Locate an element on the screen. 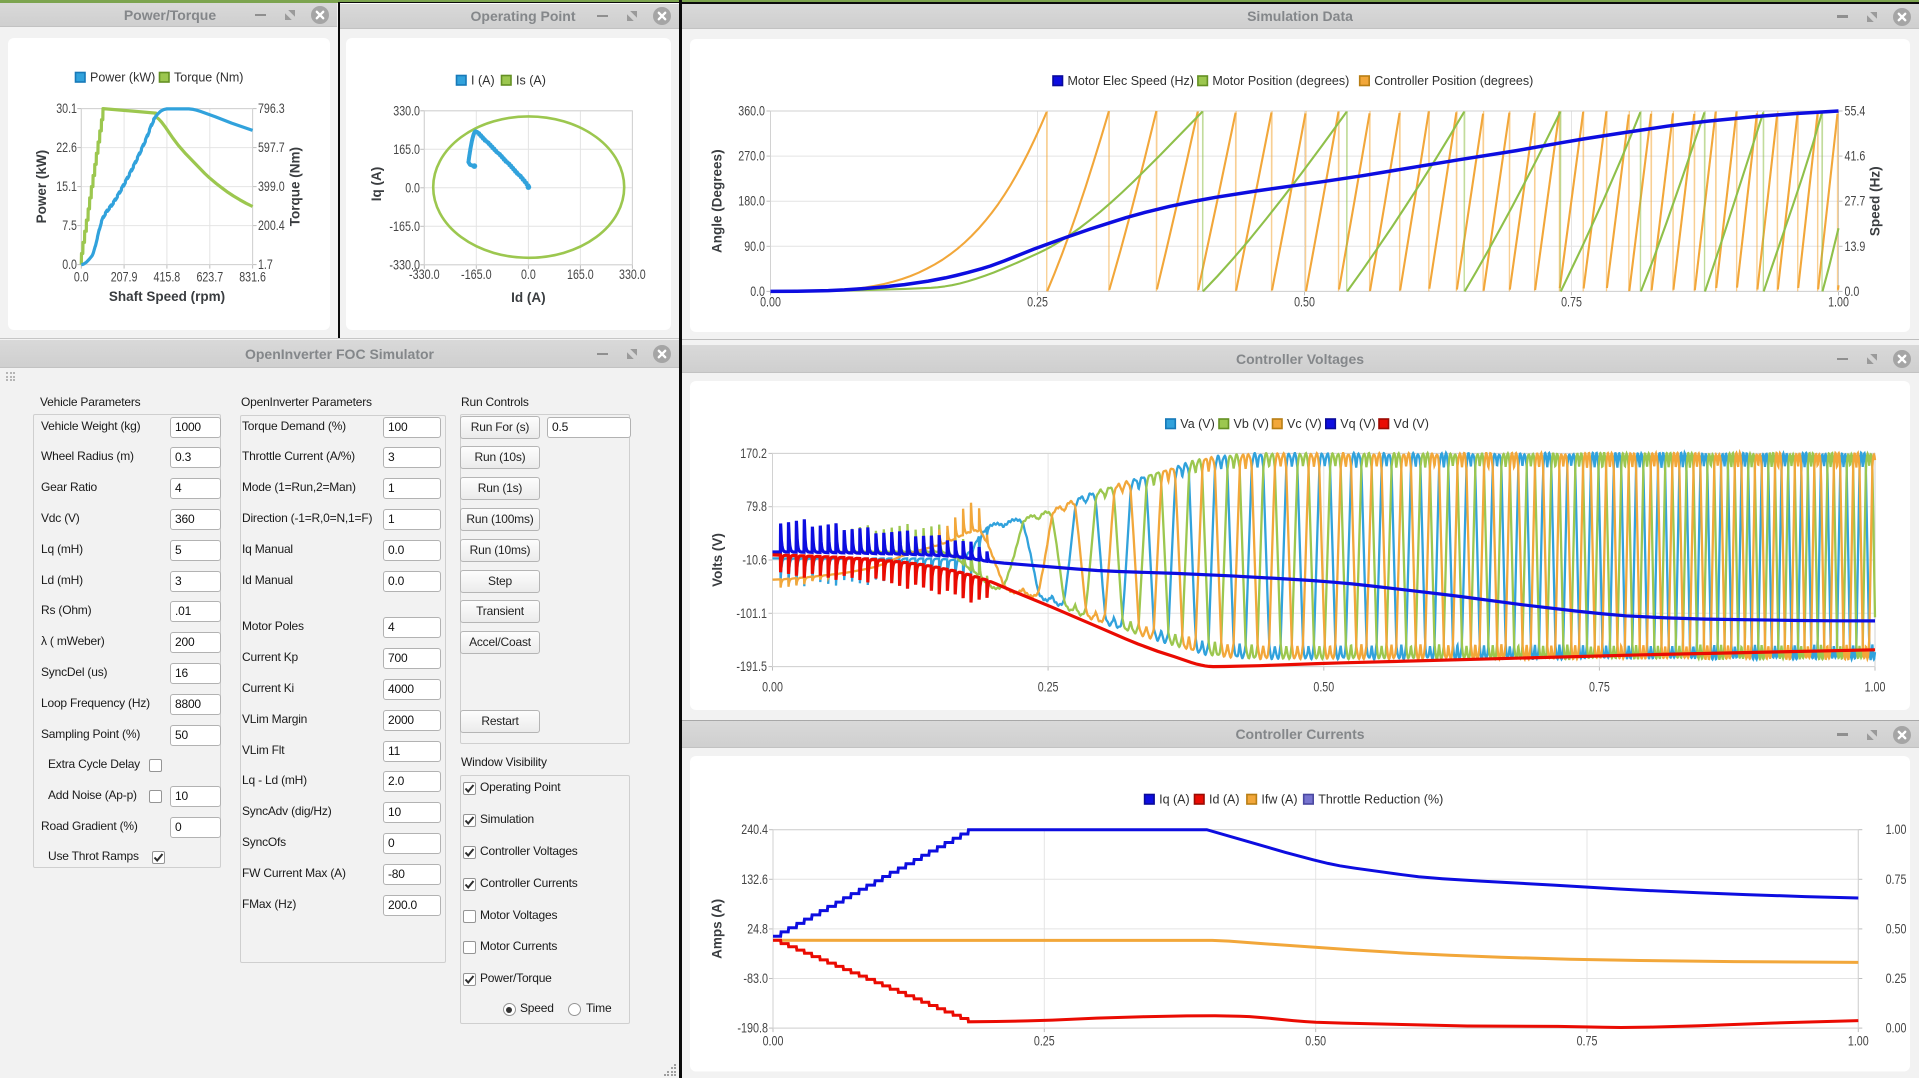  svg-text: -191.5 is located at coordinates (751, 666).